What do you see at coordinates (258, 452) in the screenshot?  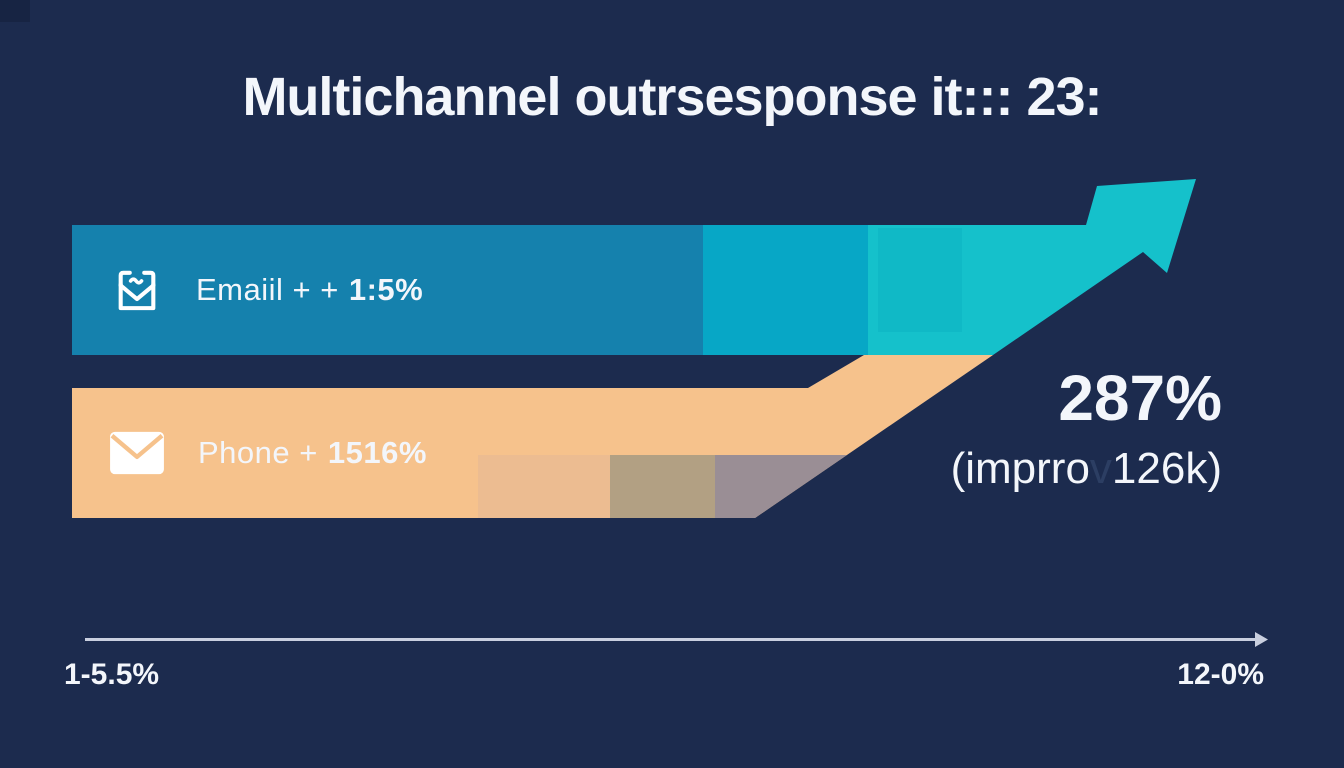 I see `phone-bar-name: Phone +` at bounding box center [258, 452].